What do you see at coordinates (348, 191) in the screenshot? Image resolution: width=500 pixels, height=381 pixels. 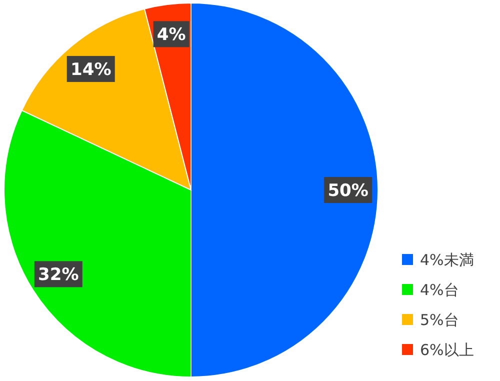 I see `data-label: 50%` at bounding box center [348, 191].